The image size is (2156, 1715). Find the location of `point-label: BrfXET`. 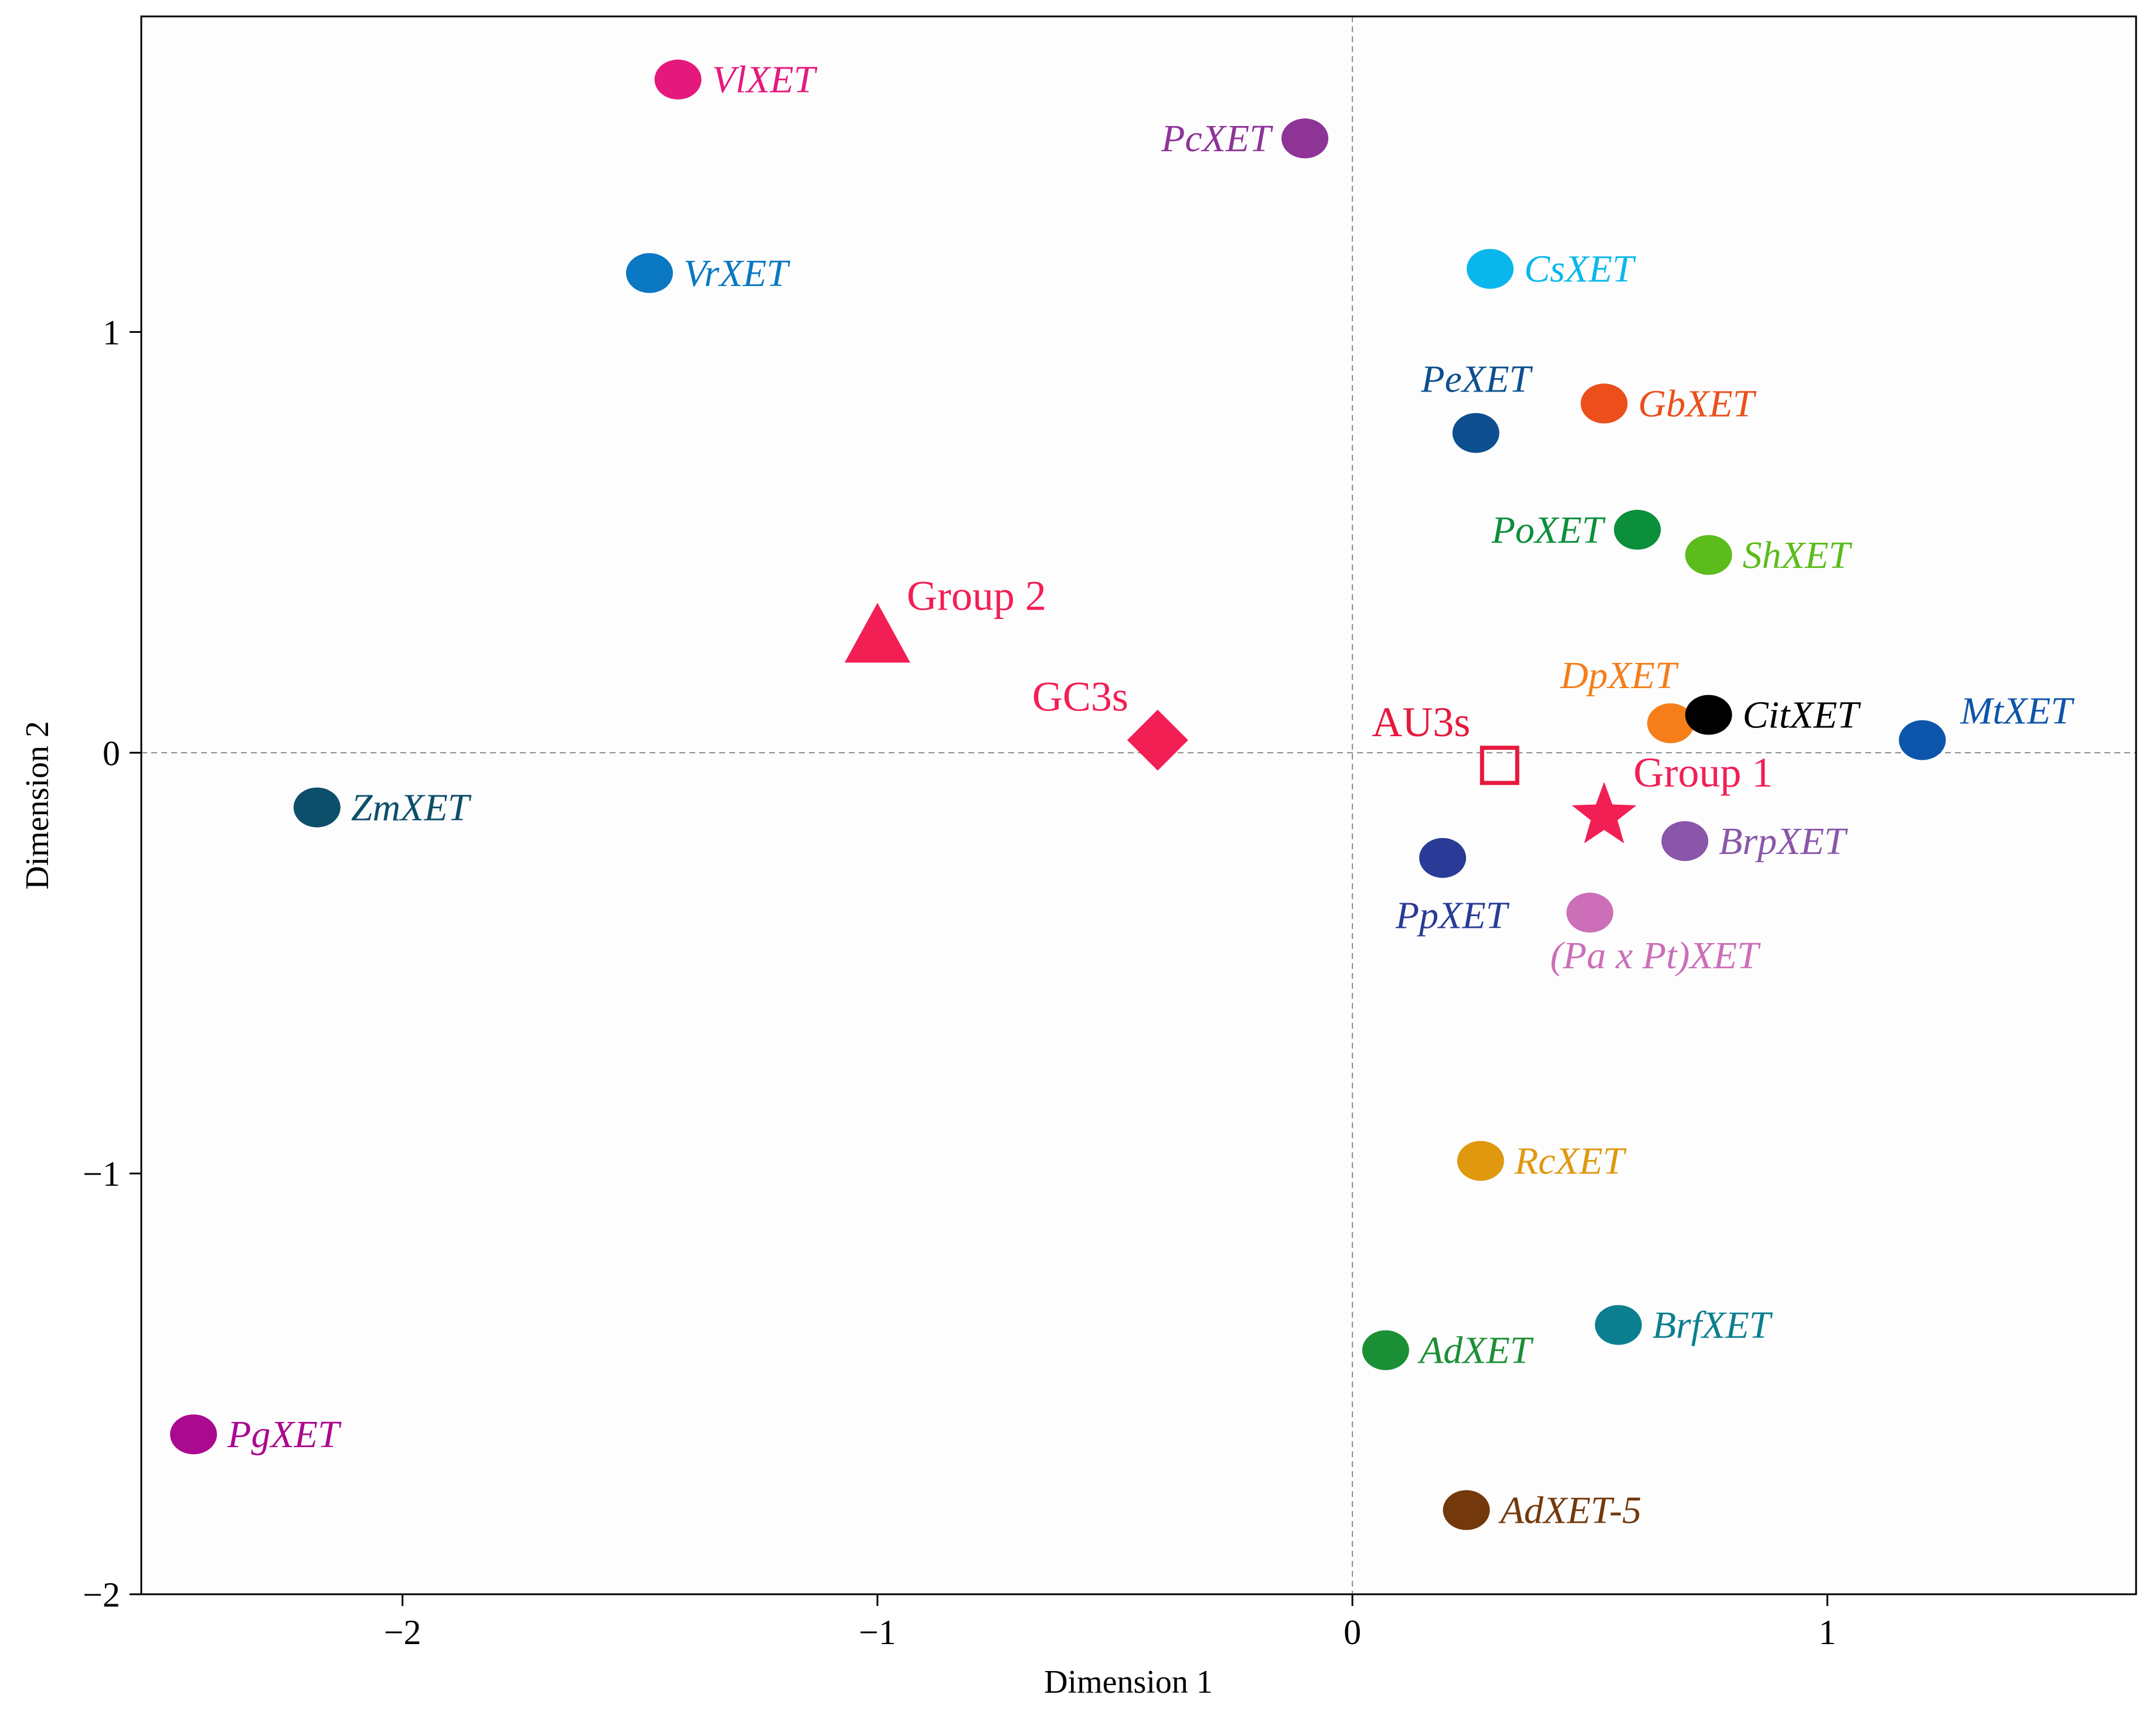

point-label: BrfXET is located at coordinates (1712, 1325).